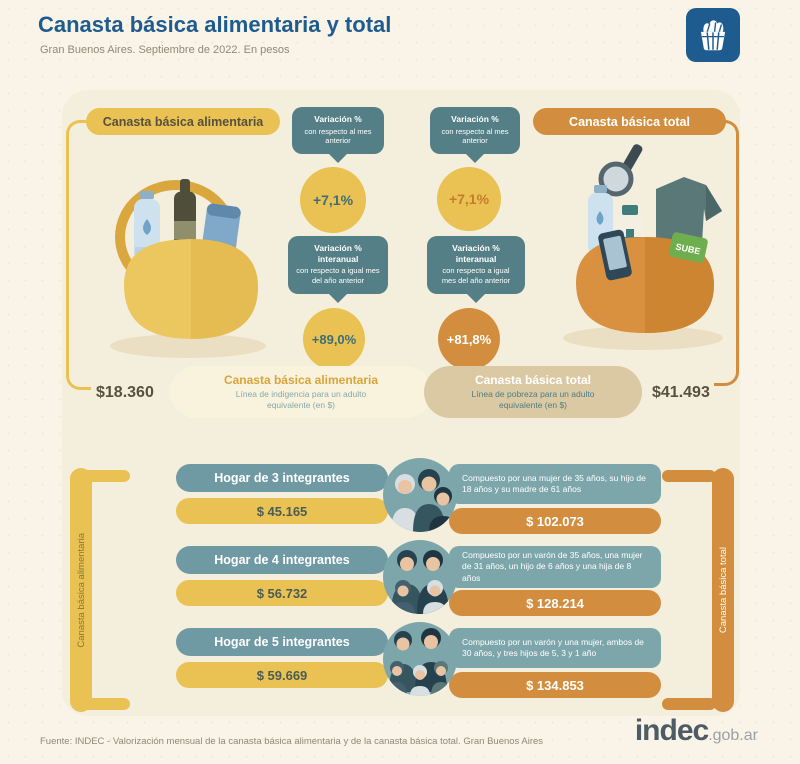  What do you see at coordinates (333, 200) in the screenshot?
I see `cba-monthly-variation-value: +7,1%` at bounding box center [333, 200].